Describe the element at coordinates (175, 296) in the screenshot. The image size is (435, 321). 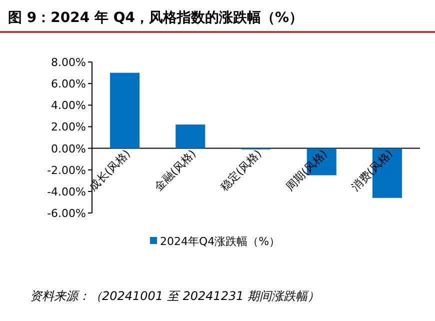
I see `text: 资料来源：（20241001 至 20241231 期间涨跌幅）` at that location.